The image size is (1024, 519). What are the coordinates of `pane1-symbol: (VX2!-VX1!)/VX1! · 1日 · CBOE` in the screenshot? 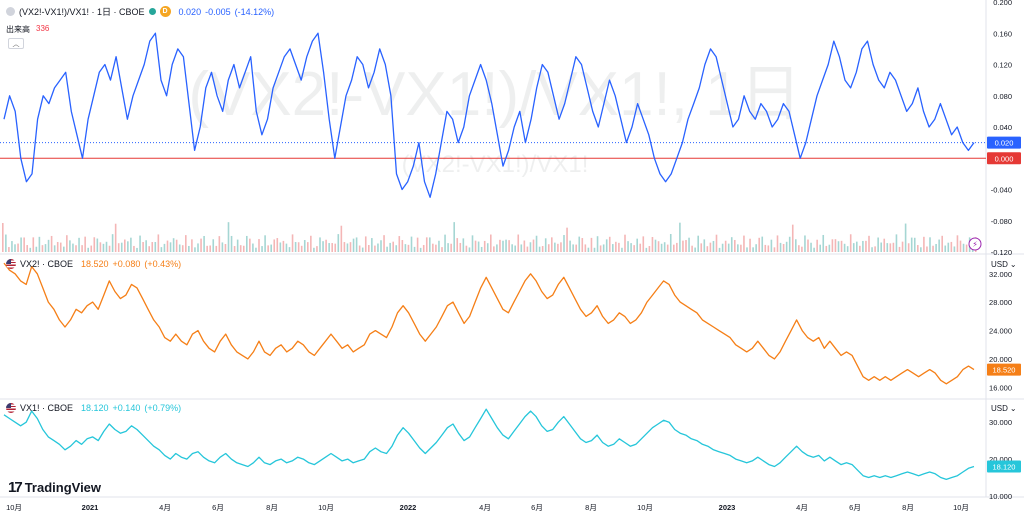 It's located at (82, 12).